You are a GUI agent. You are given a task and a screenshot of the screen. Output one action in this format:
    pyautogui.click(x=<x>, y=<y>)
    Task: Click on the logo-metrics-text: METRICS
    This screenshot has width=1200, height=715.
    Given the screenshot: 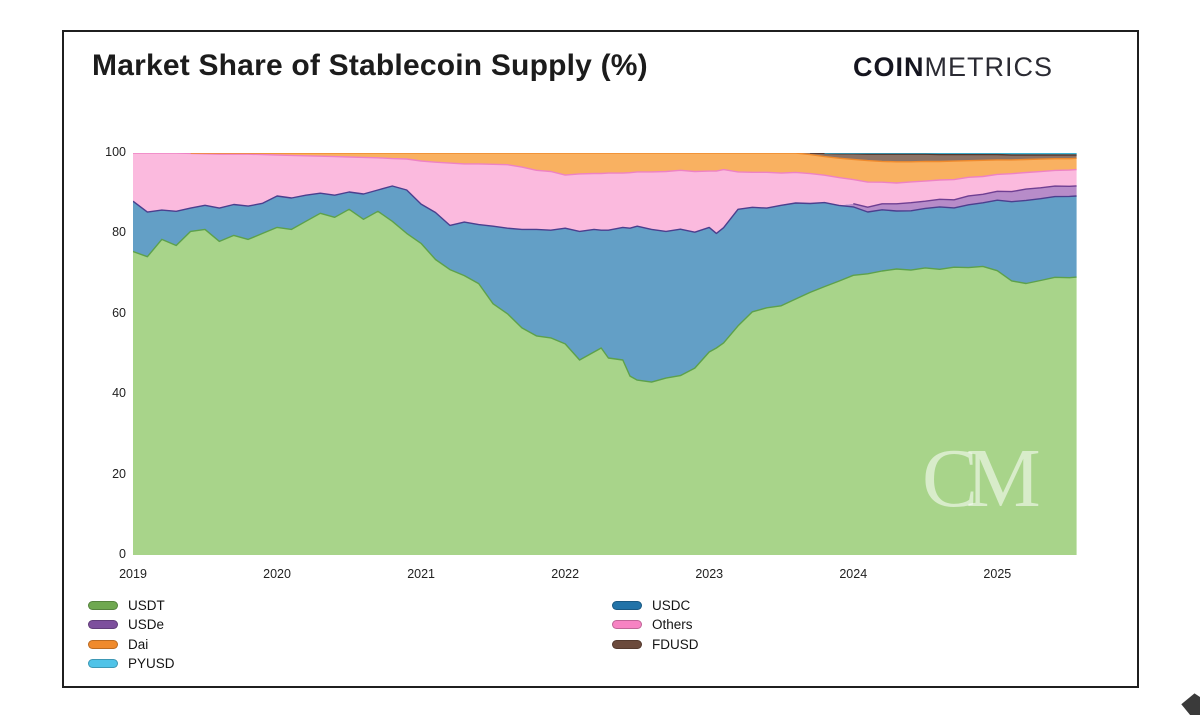 What is the action you would take?
    pyautogui.click(x=988, y=67)
    